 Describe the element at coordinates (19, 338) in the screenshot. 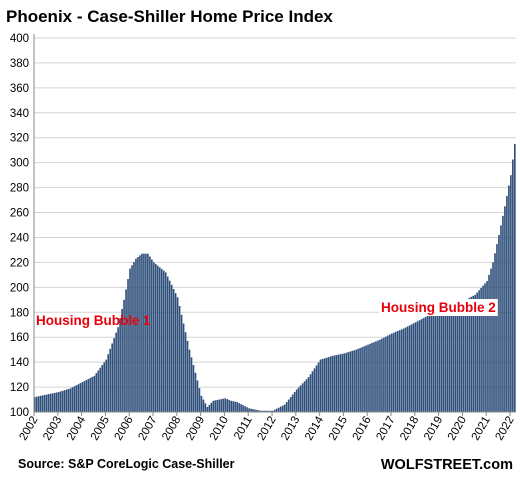

I see `y-tick-label: 160` at that location.